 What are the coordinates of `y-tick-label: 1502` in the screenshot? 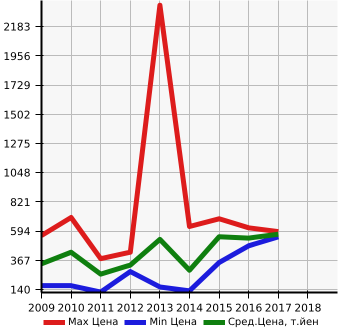 It's located at (17, 115).